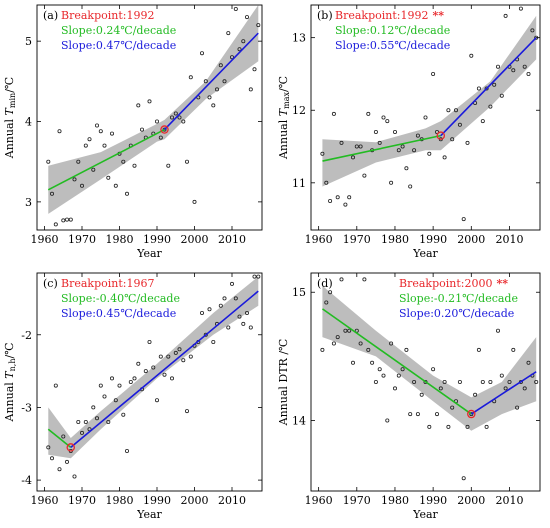 This screenshot has width=550, height=528. I want to click on x-tick-label: 1960, so click(319, 239).